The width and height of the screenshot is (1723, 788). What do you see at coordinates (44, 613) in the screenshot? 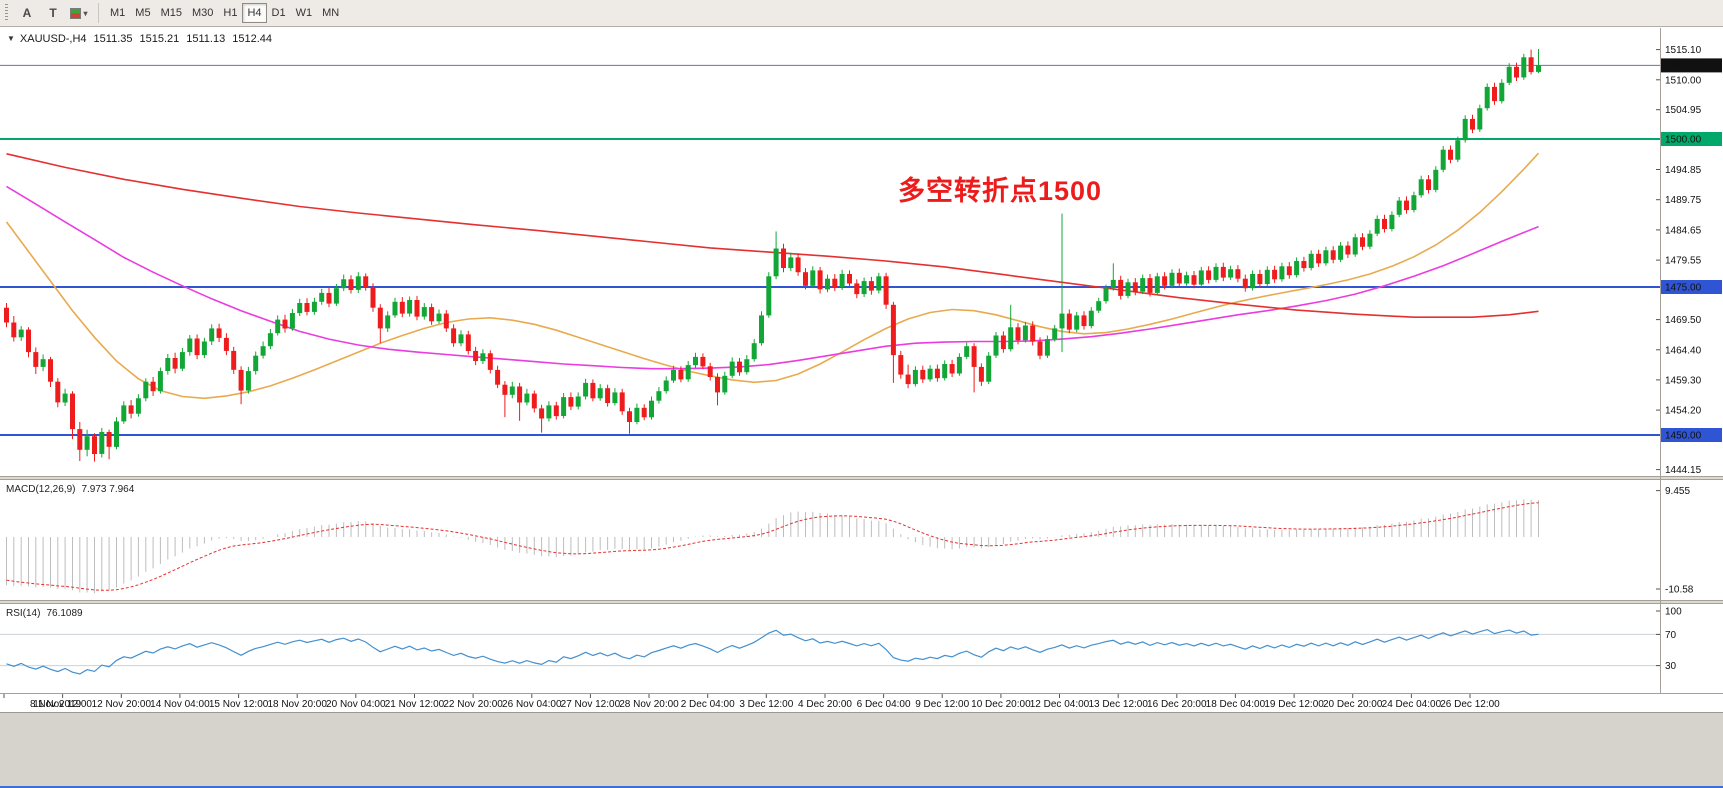
I see `rsi-indicator-label: RSI(14) 76.1089` at bounding box center [44, 613].